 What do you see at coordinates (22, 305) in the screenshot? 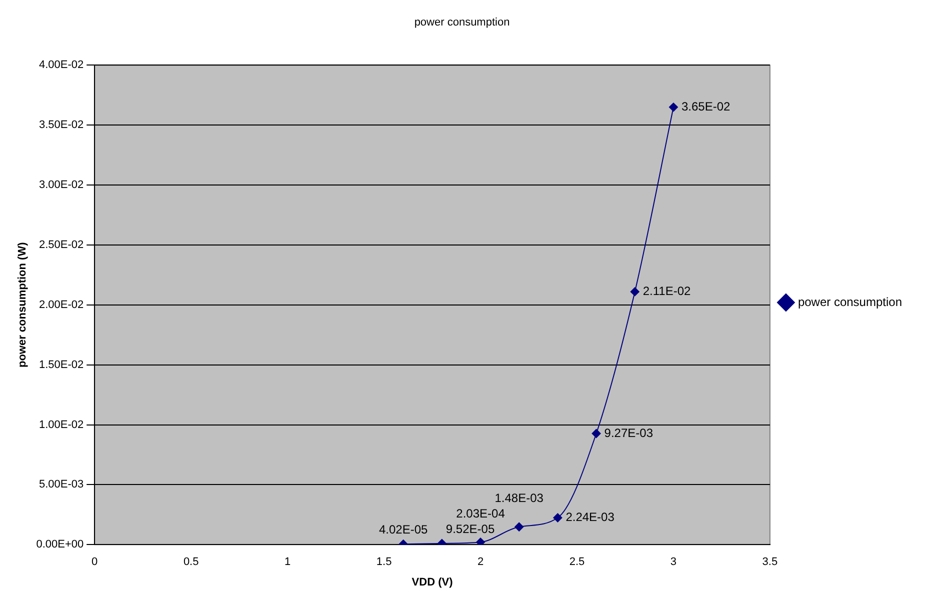
I see `y-axis-title: power consumption (W)` at bounding box center [22, 305].